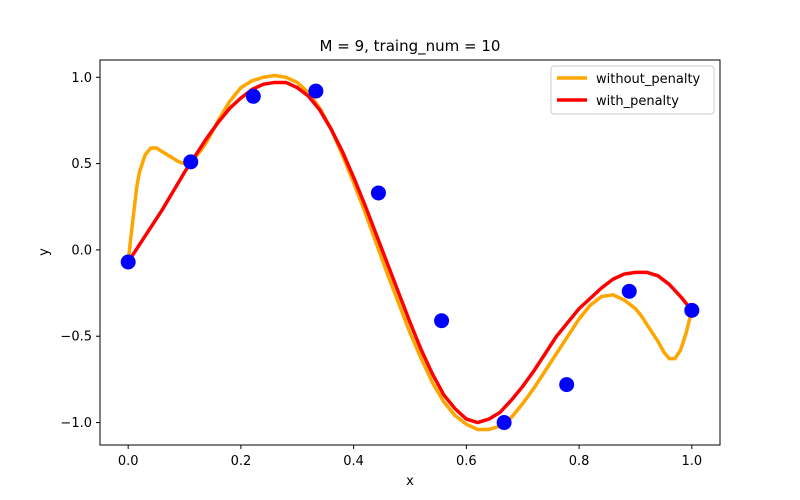 The height and width of the screenshot is (500, 800). I want to click on x-tick-label: 0.2, so click(241, 461).